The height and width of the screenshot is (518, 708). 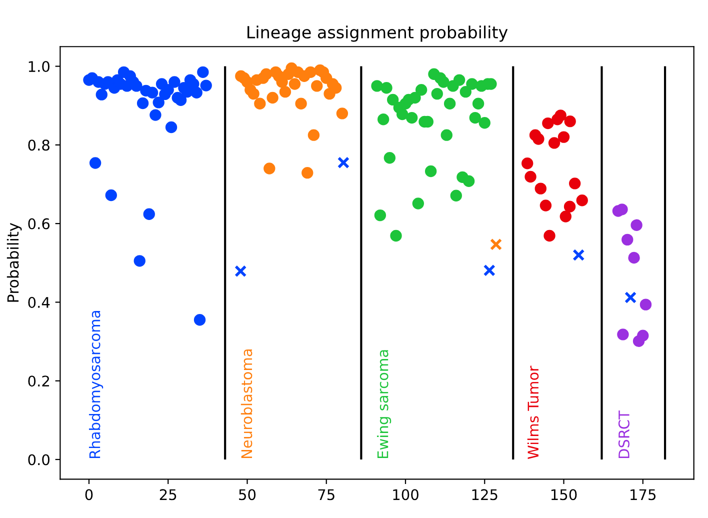 I want to click on x-tick-label: 0, so click(x=89, y=494).